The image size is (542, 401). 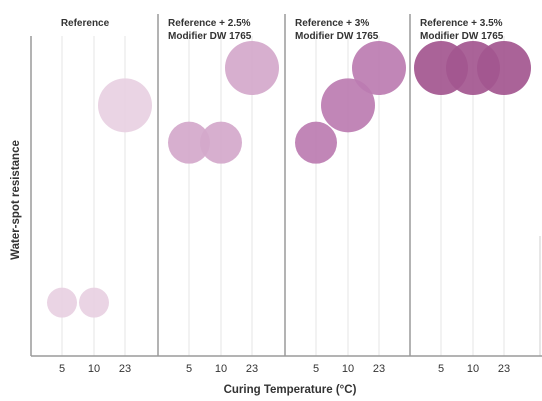 I want to click on panel-title-line: Reference + 3%, so click(x=332, y=23).